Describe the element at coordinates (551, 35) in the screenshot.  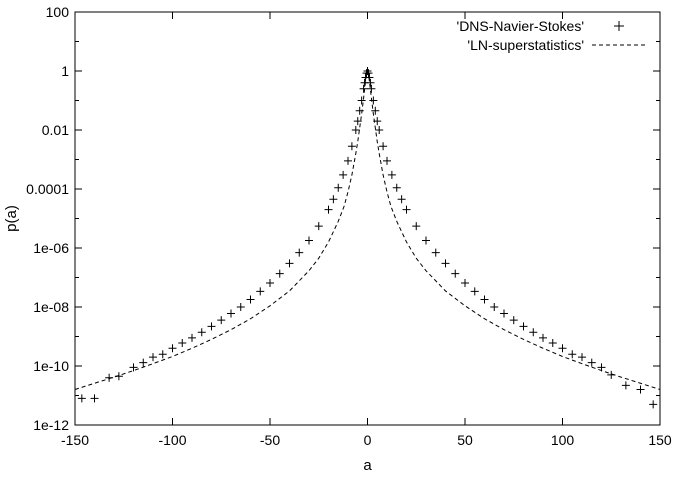
I see `legend: 'DNS-Navier-Stokes' 'LN-superstatistics'` at that location.